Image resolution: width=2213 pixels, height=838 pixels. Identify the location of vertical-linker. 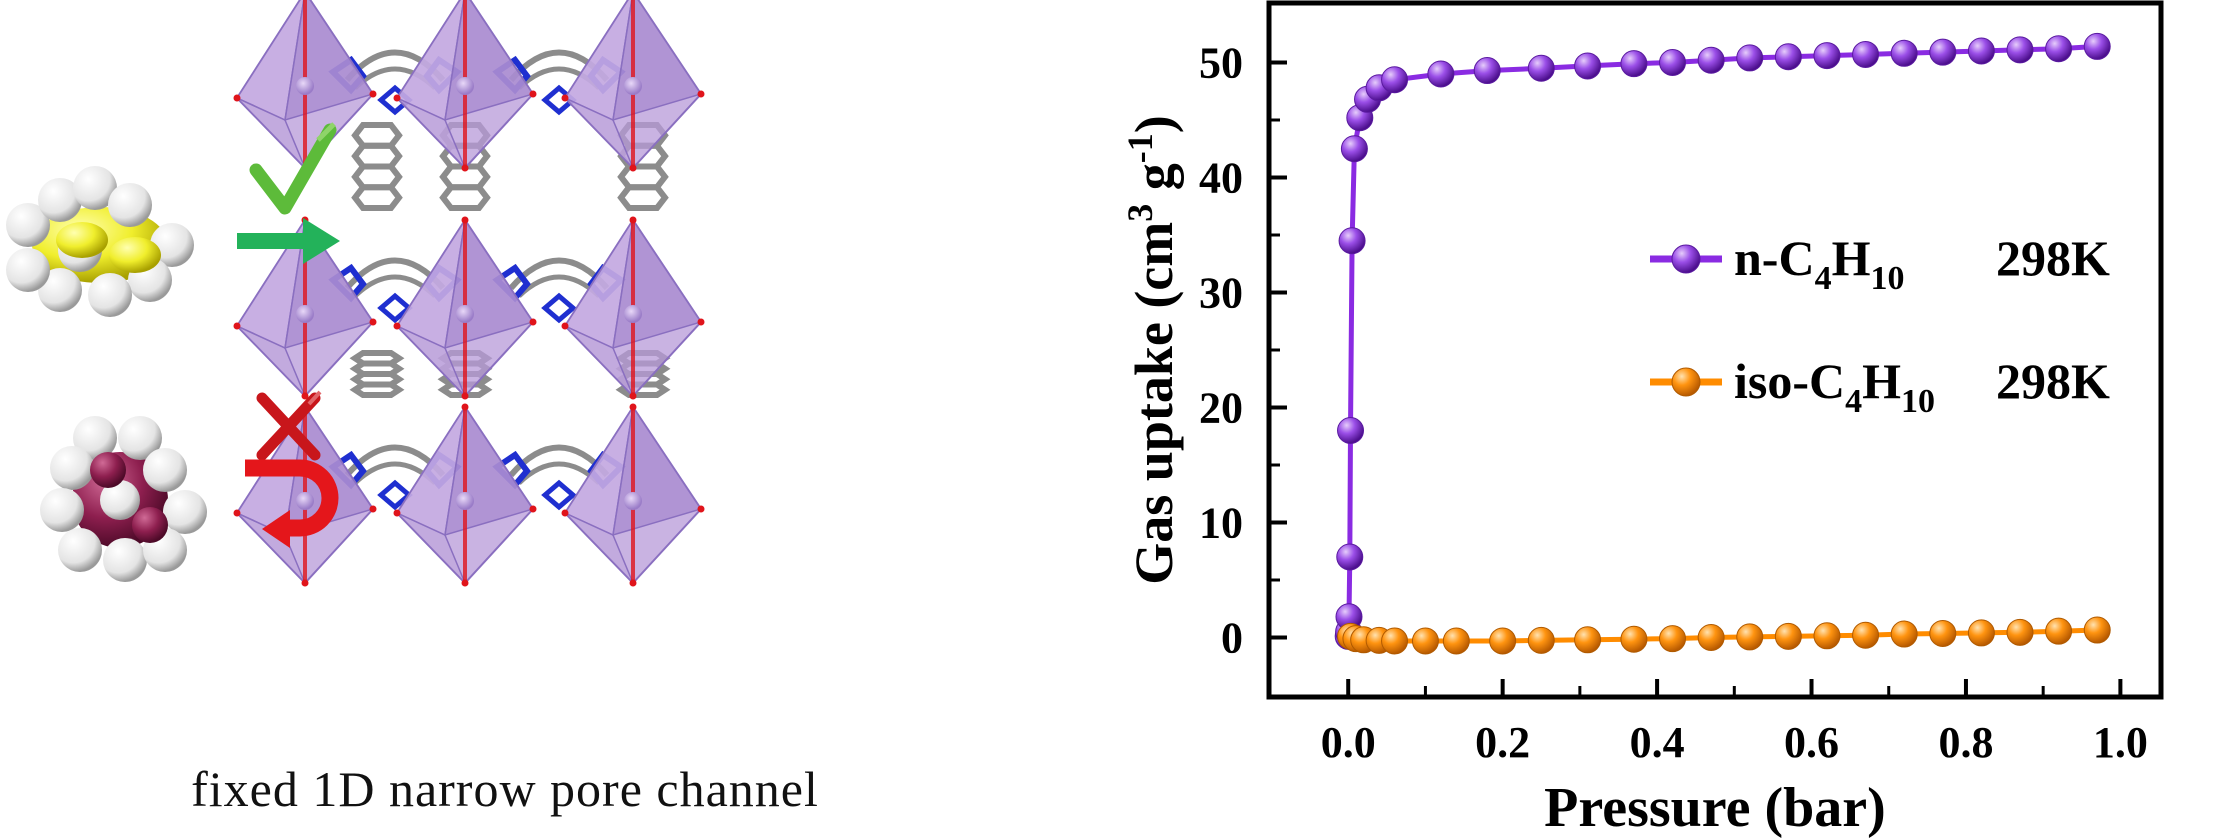
(377, 166).